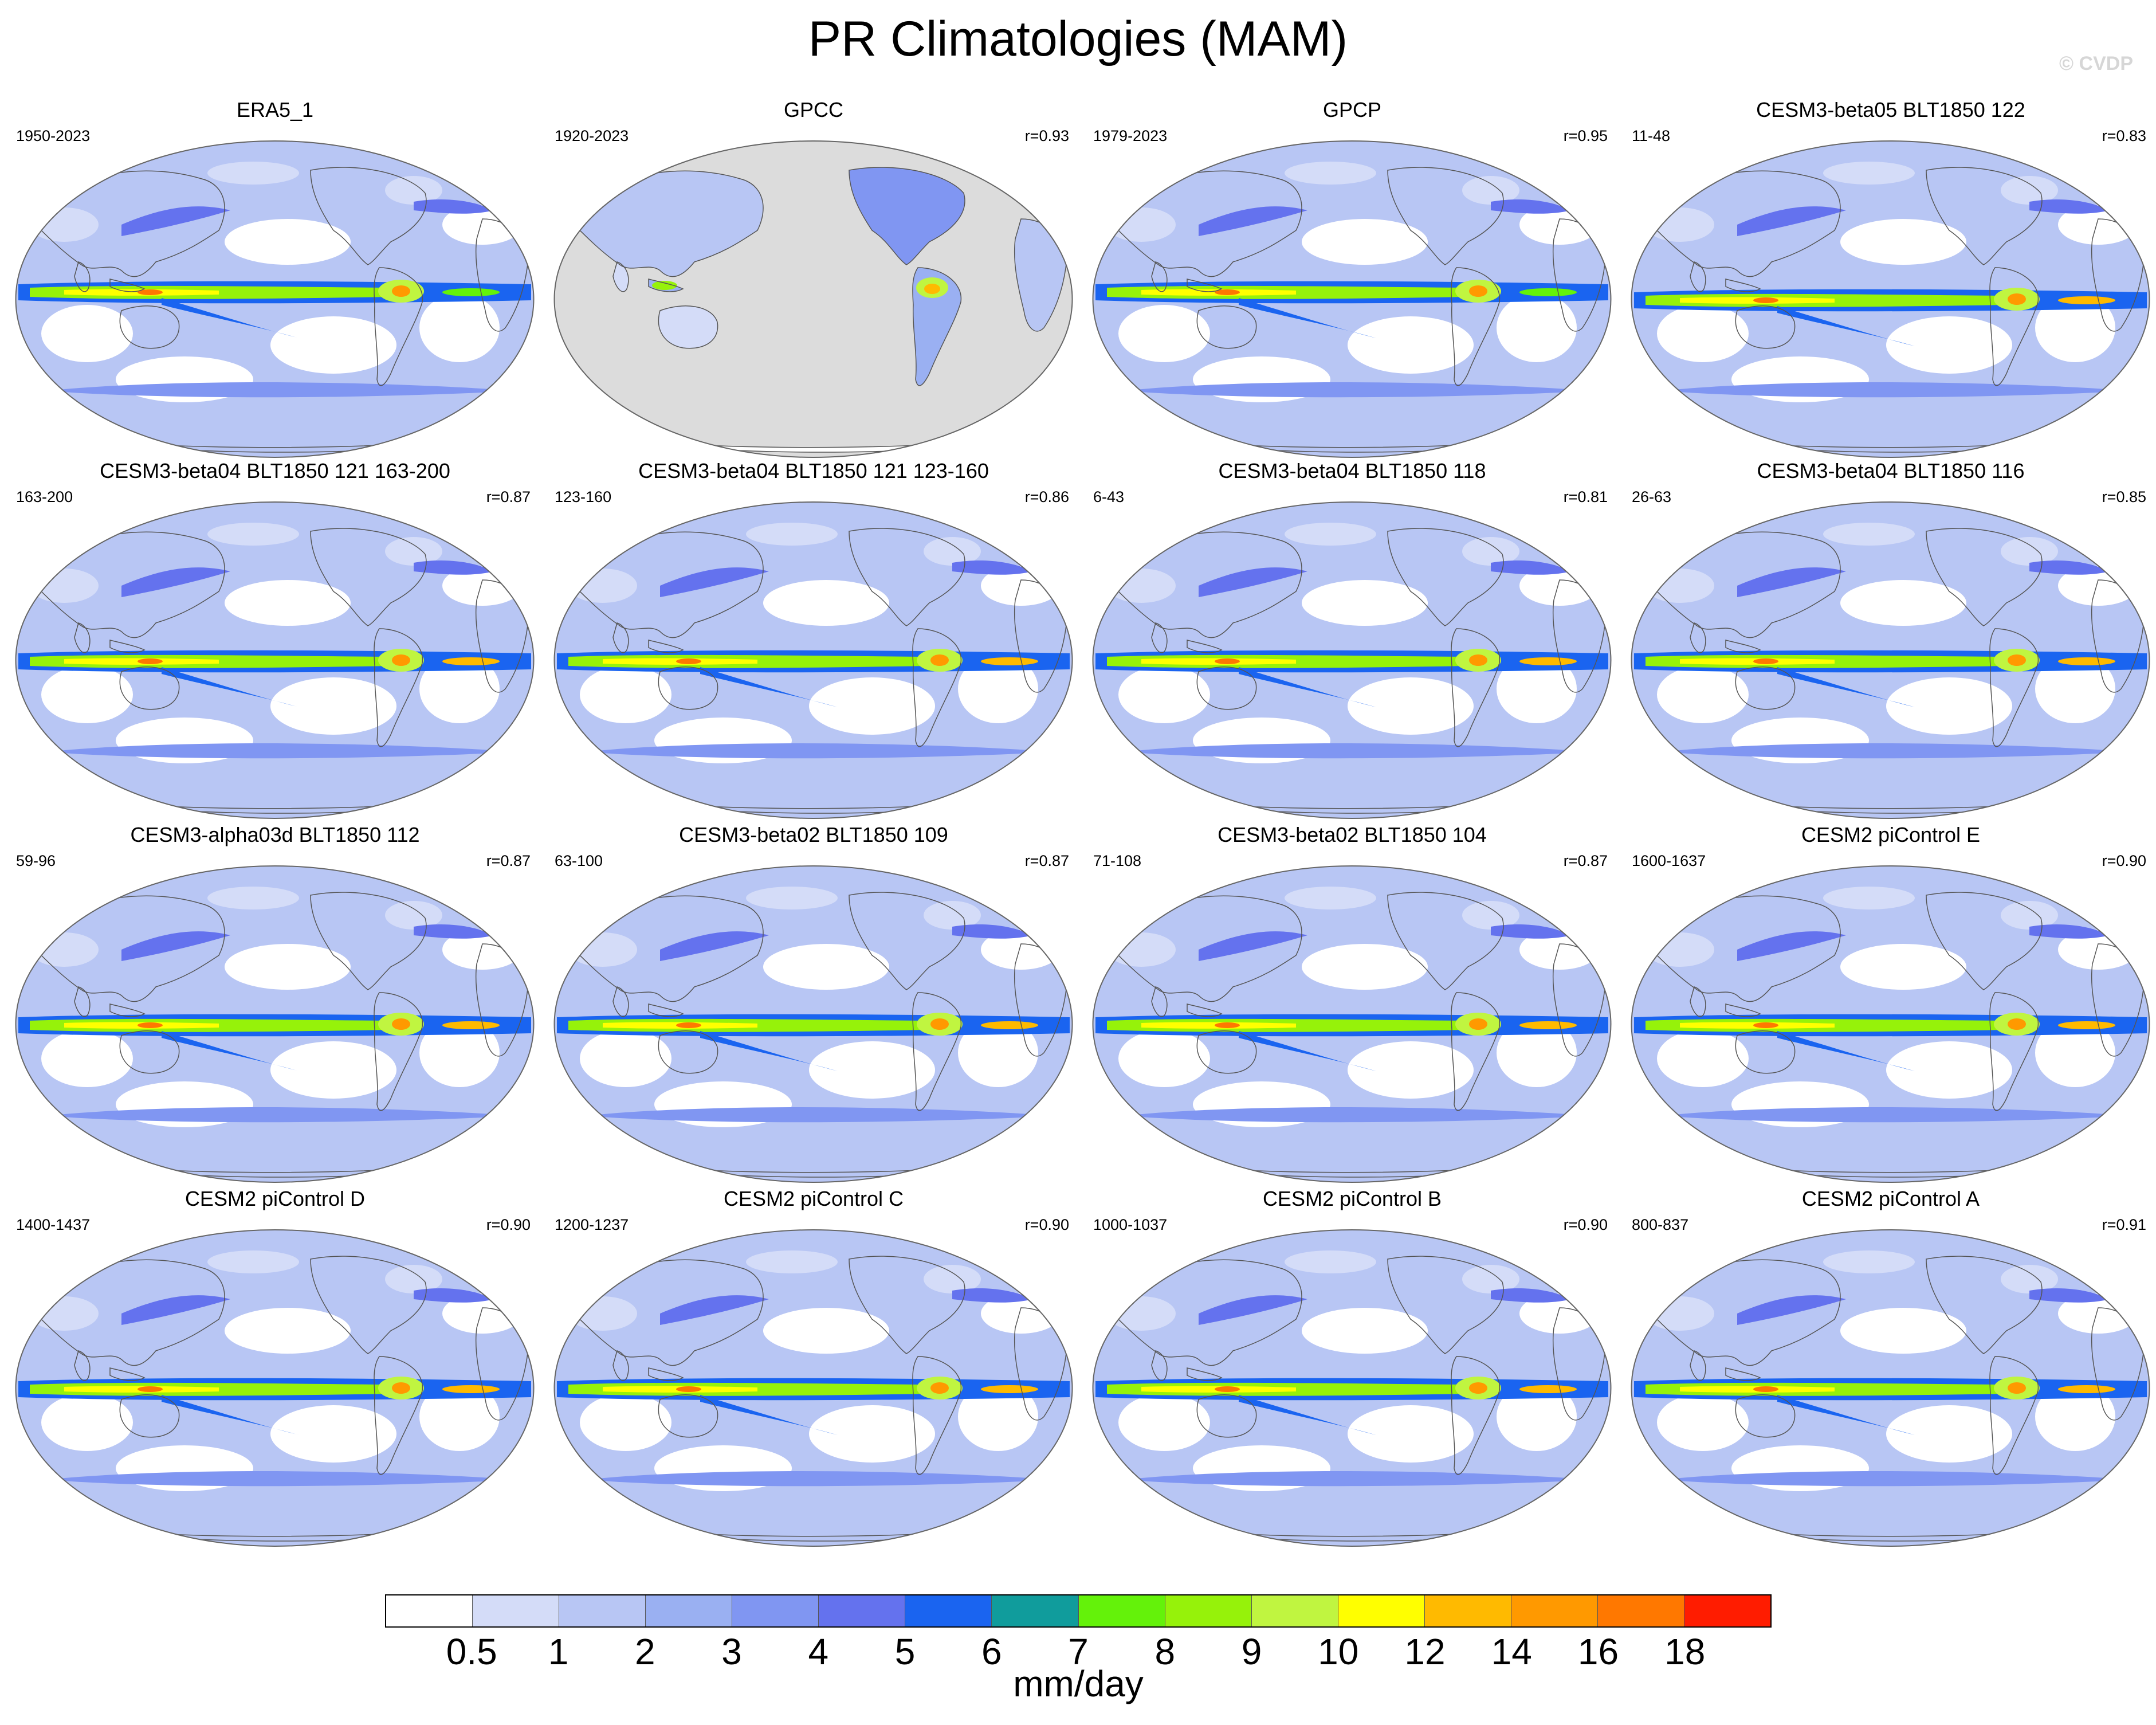 The width and height of the screenshot is (2156, 1725). I want to click on map-panel: CESM2 piControl C 1200-1237 r=0.90, so click(813, 1370).